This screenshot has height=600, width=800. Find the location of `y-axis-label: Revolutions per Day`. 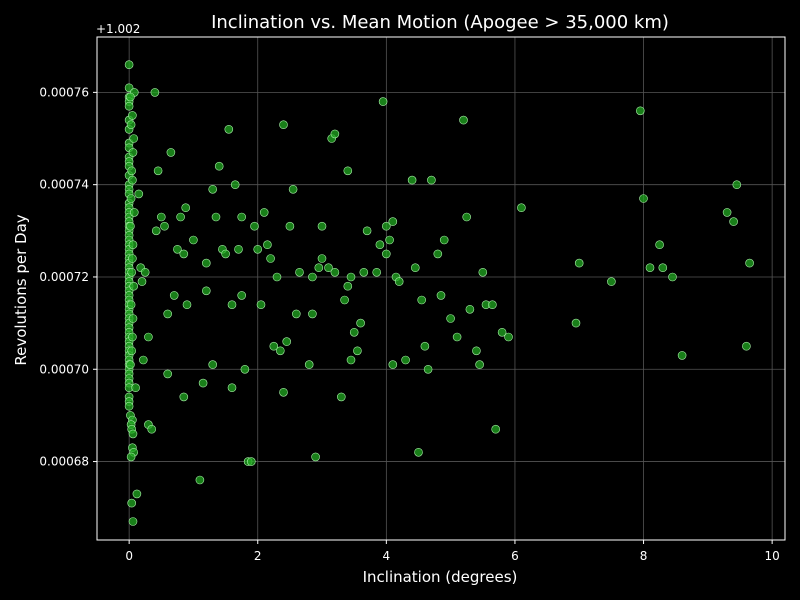

y-axis-label: Revolutions per Day is located at coordinates (21, 289).